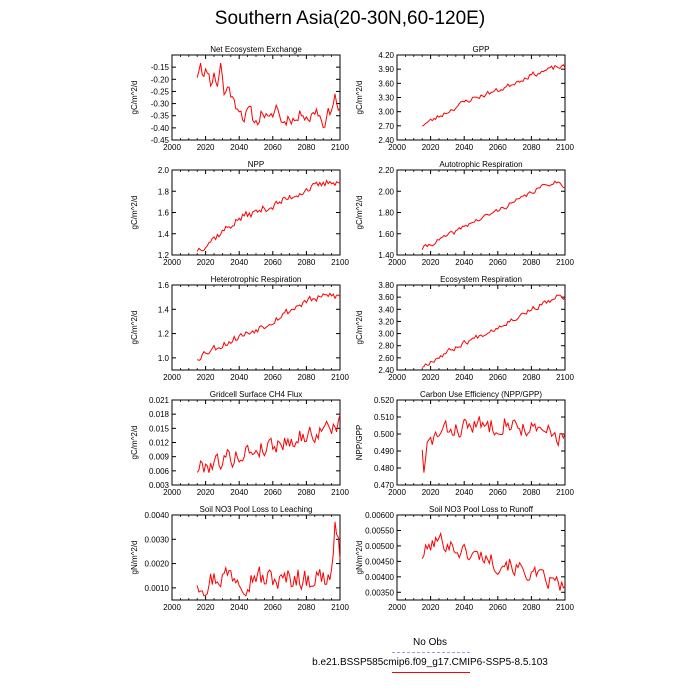  Describe the element at coordinates (386, 346) in the screenshot. I see `y-tick-label: 2.80` at that location.